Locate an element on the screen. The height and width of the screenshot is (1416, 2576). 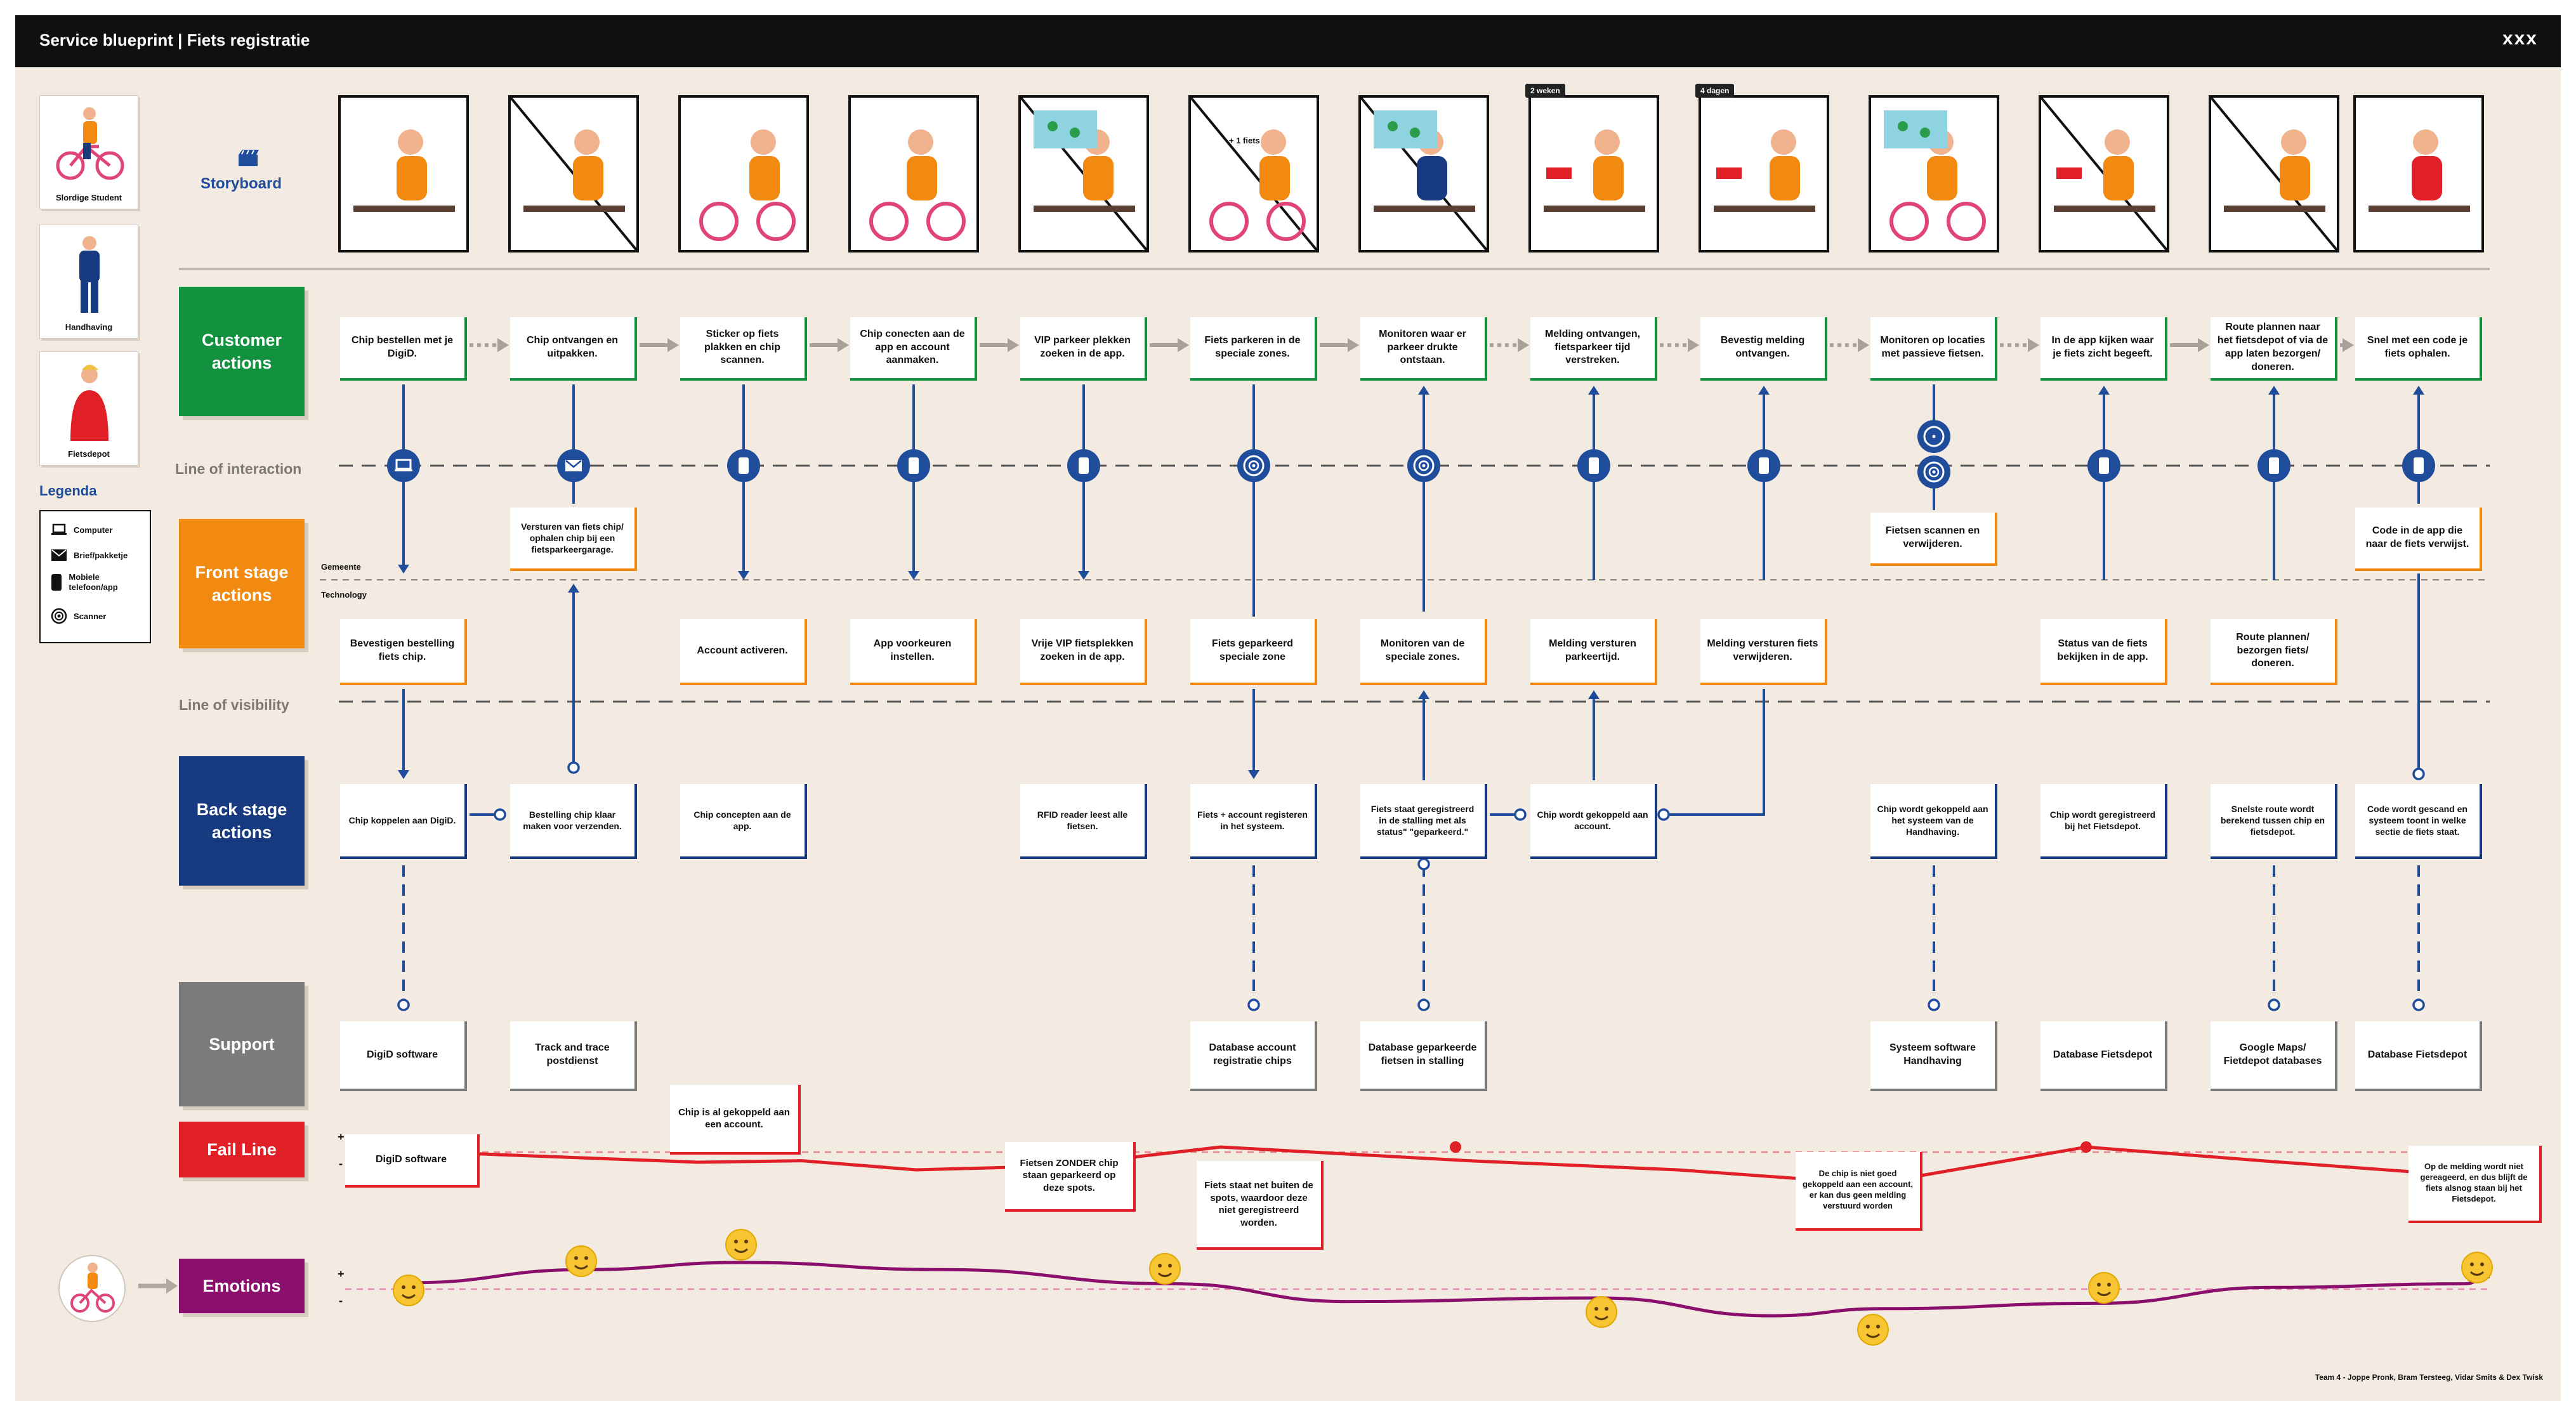
storyboard-label: Storyboard is located at coordinates (241, 183).